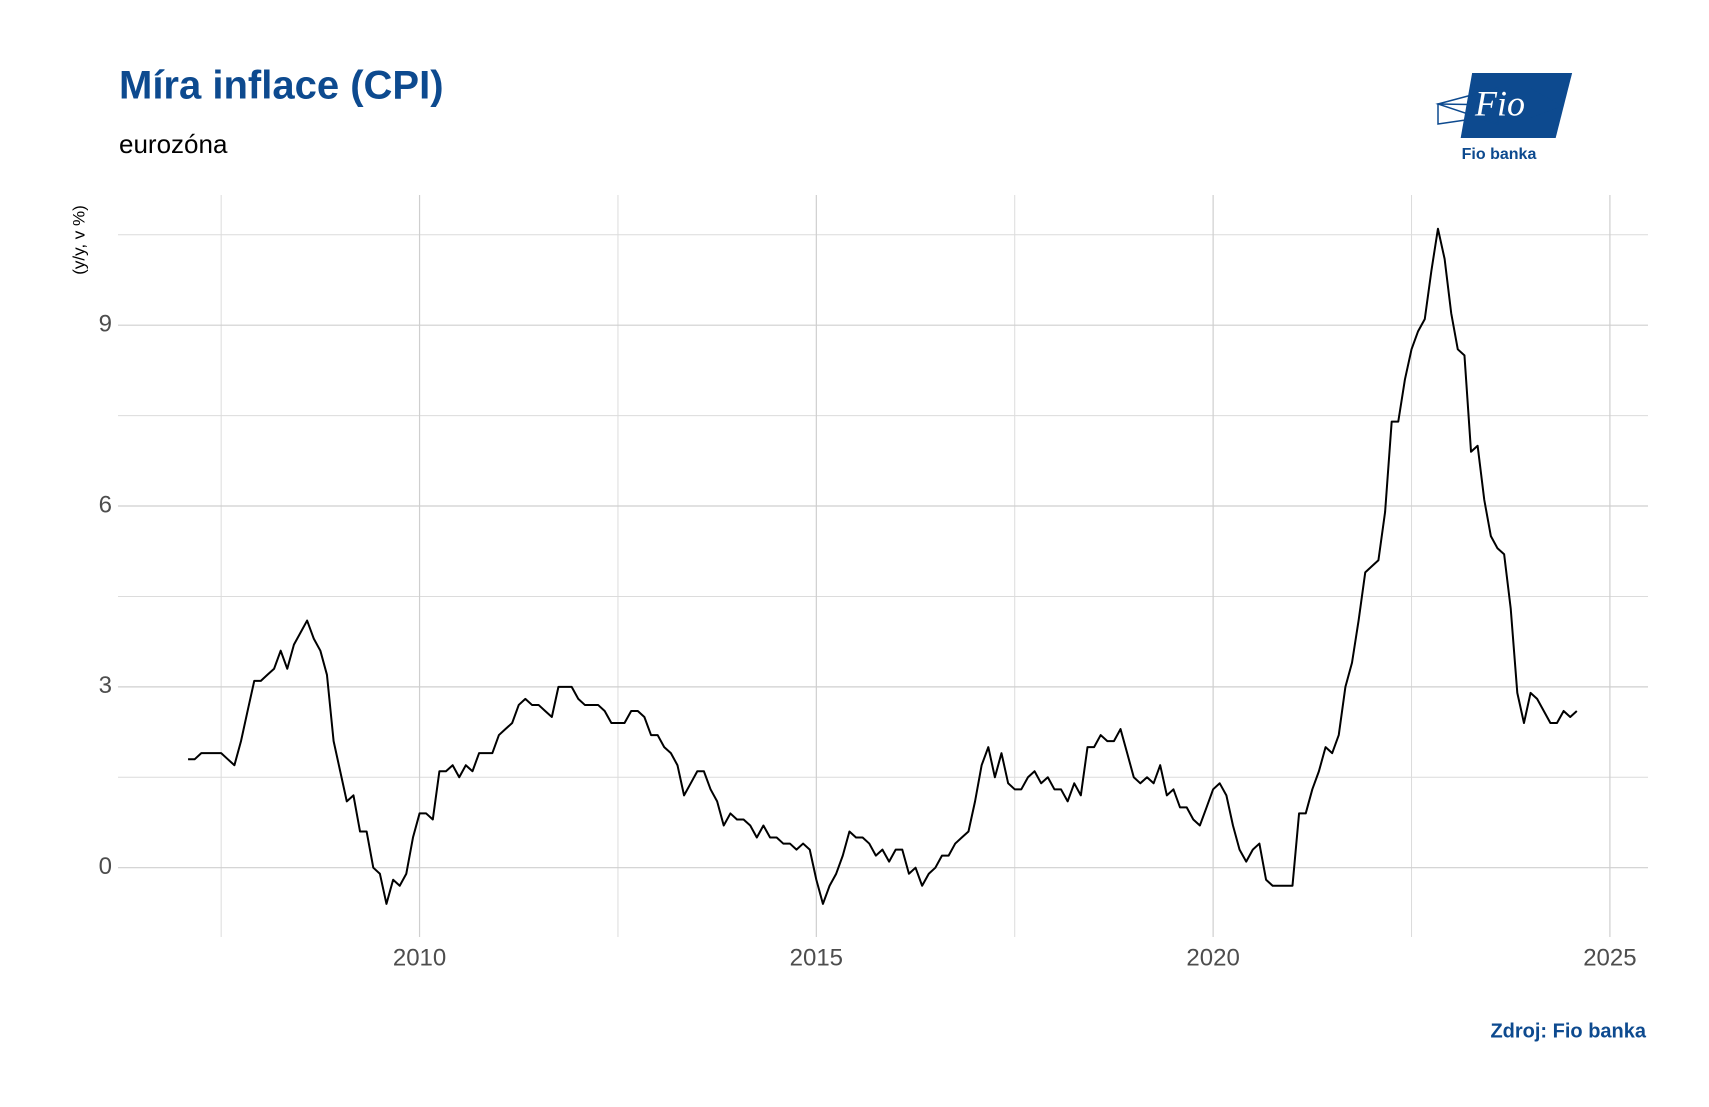 The height and width of the screenshot is (1107, 1709). What do you see at coordinates (105, 866) in the screenshot?
I see `y-tick-label: 0` at bounding box center [105, 866].